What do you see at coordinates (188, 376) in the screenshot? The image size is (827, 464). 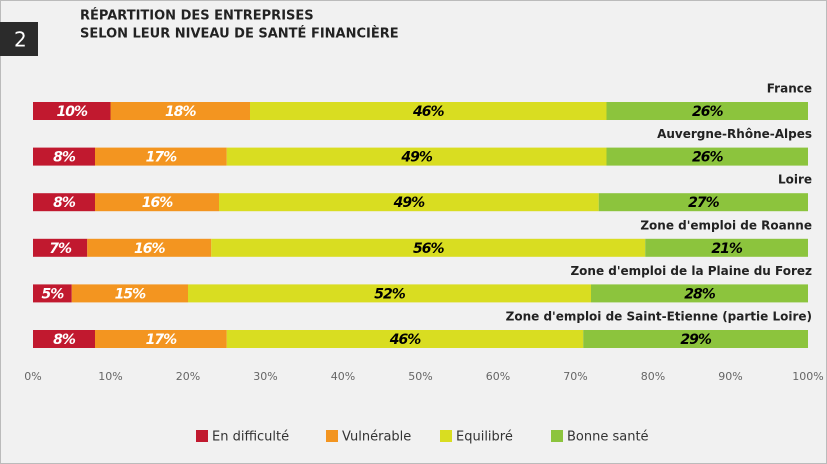 I see `x-tick-label: 20%` at bounding box center [188, 376].